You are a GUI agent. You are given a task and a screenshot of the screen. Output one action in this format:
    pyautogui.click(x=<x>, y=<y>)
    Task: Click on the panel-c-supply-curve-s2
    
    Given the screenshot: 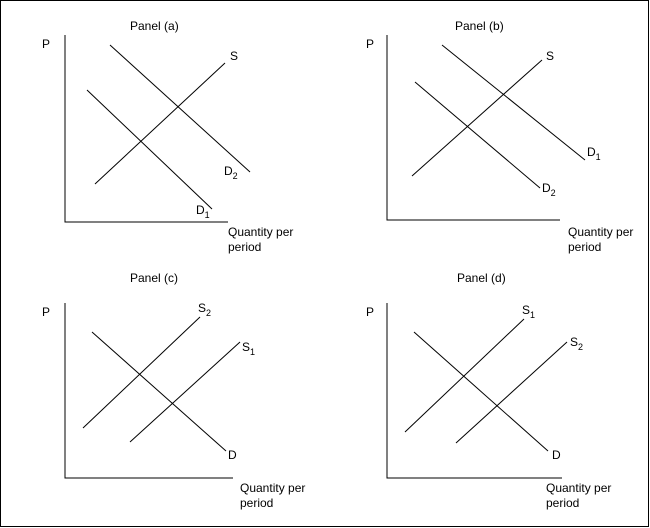 What is the action you would take?
    pyautogui.click(x=141, y=372)
    